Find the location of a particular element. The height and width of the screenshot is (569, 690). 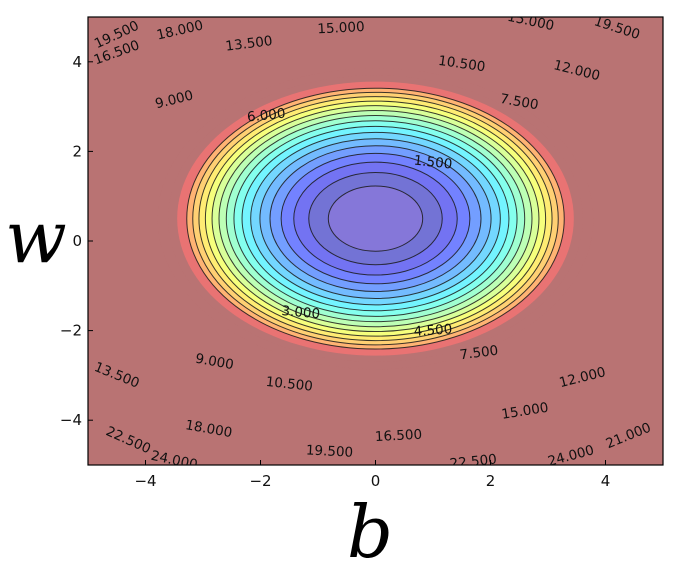

x-axis-title: b is located at coordinates (370, 529).